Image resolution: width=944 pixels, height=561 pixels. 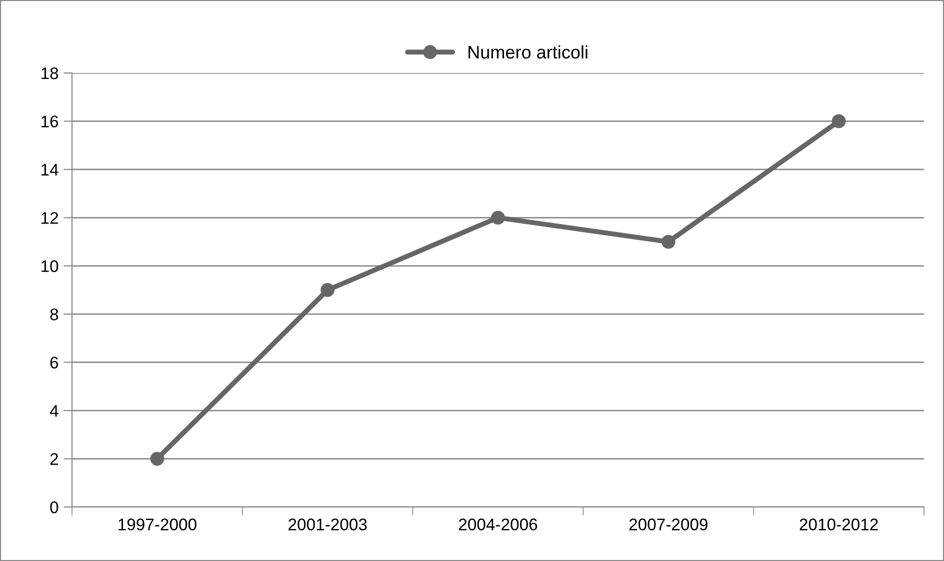 I want to click on x-tick-label: 2004-2006, so click(x=498, y=524).